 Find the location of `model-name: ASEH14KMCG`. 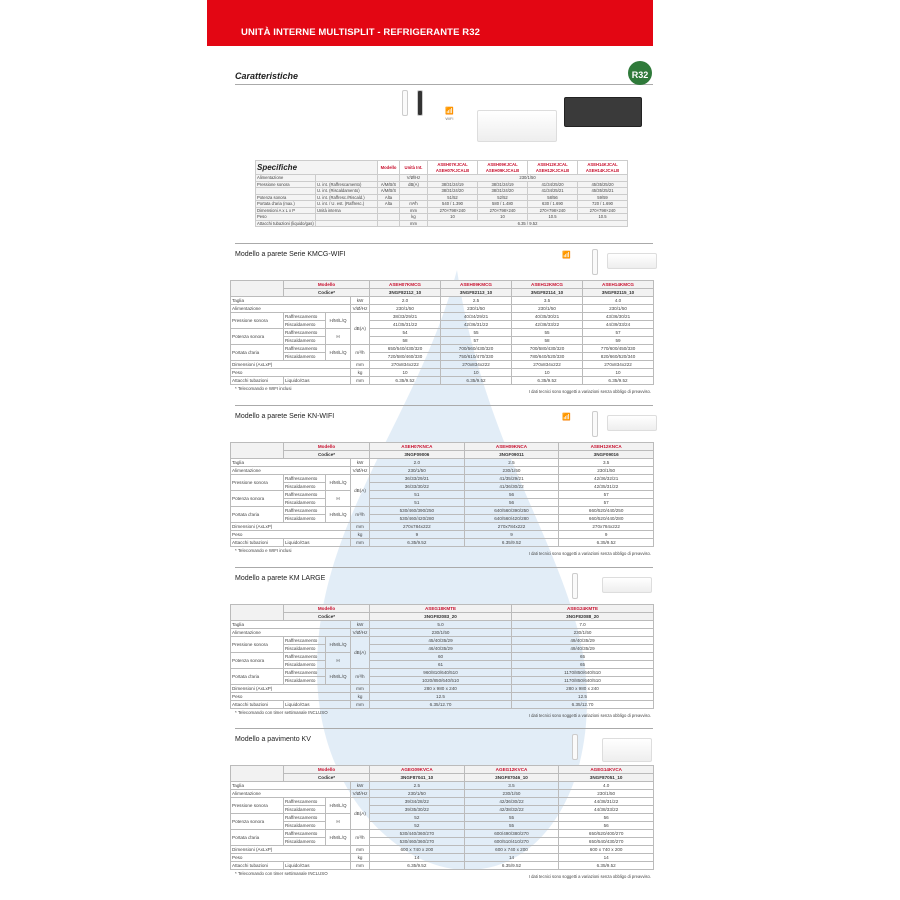

model-name: ASEH14KMCG is located at coordinates (618, 284).